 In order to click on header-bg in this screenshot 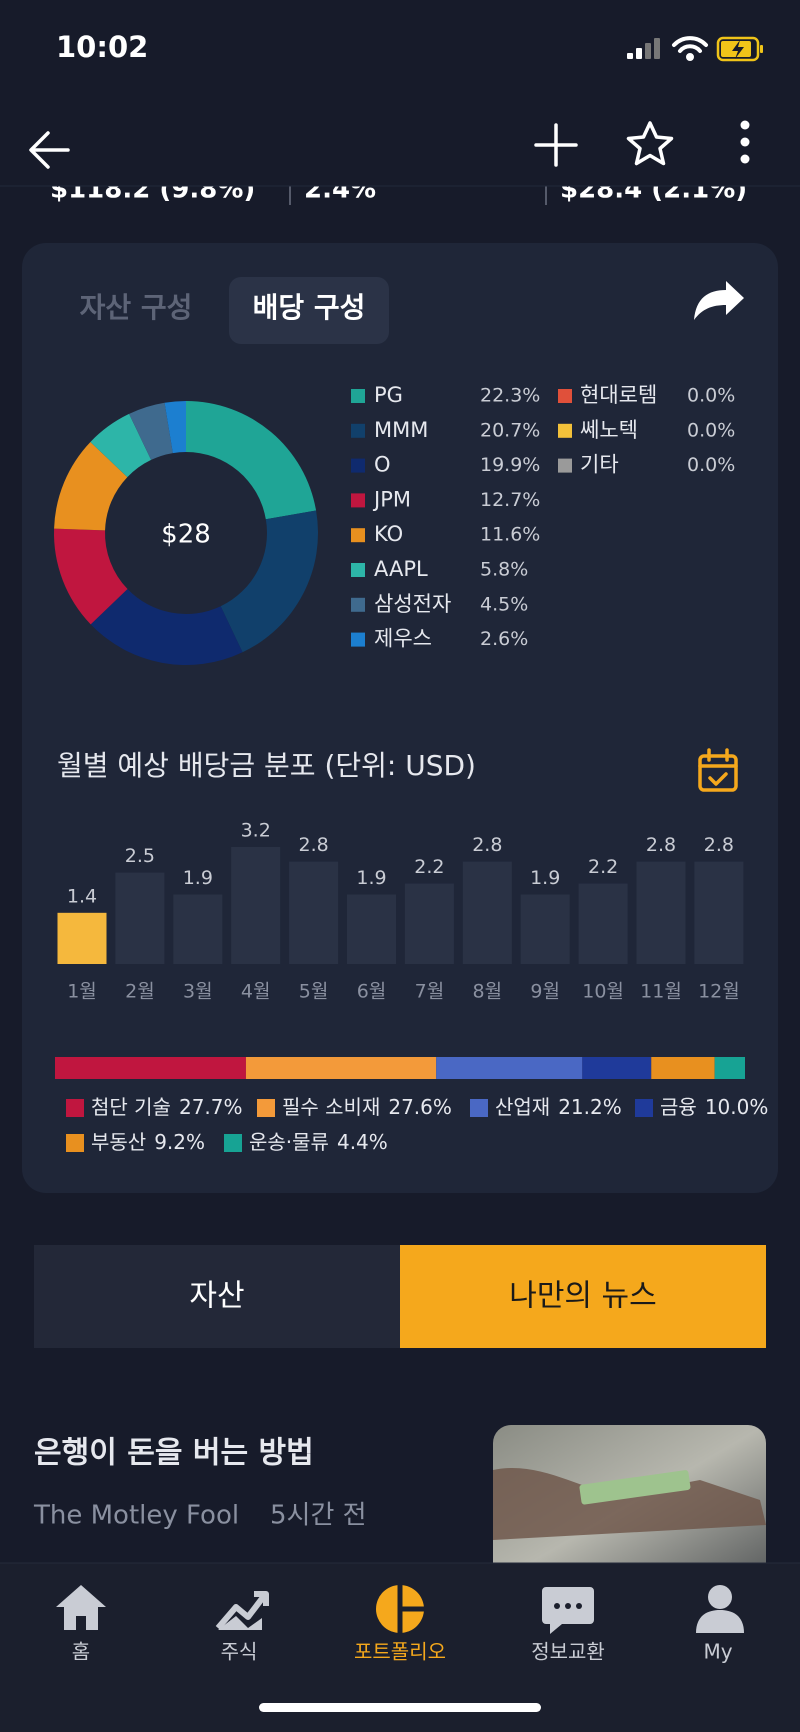, I will do `click(400, 93)`.